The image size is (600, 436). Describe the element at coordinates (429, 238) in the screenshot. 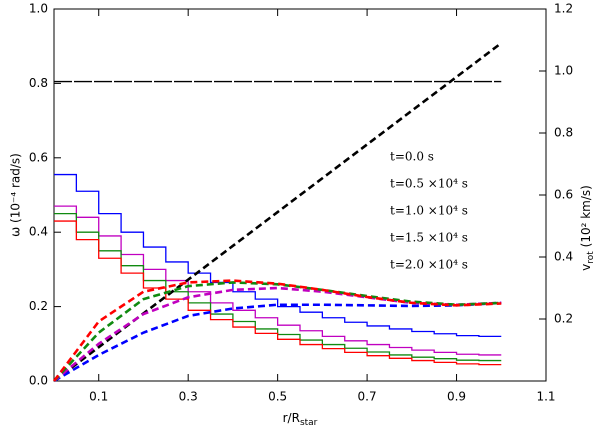

I see `legend-entry: t=1.5 ×10⁴ s` at that location.